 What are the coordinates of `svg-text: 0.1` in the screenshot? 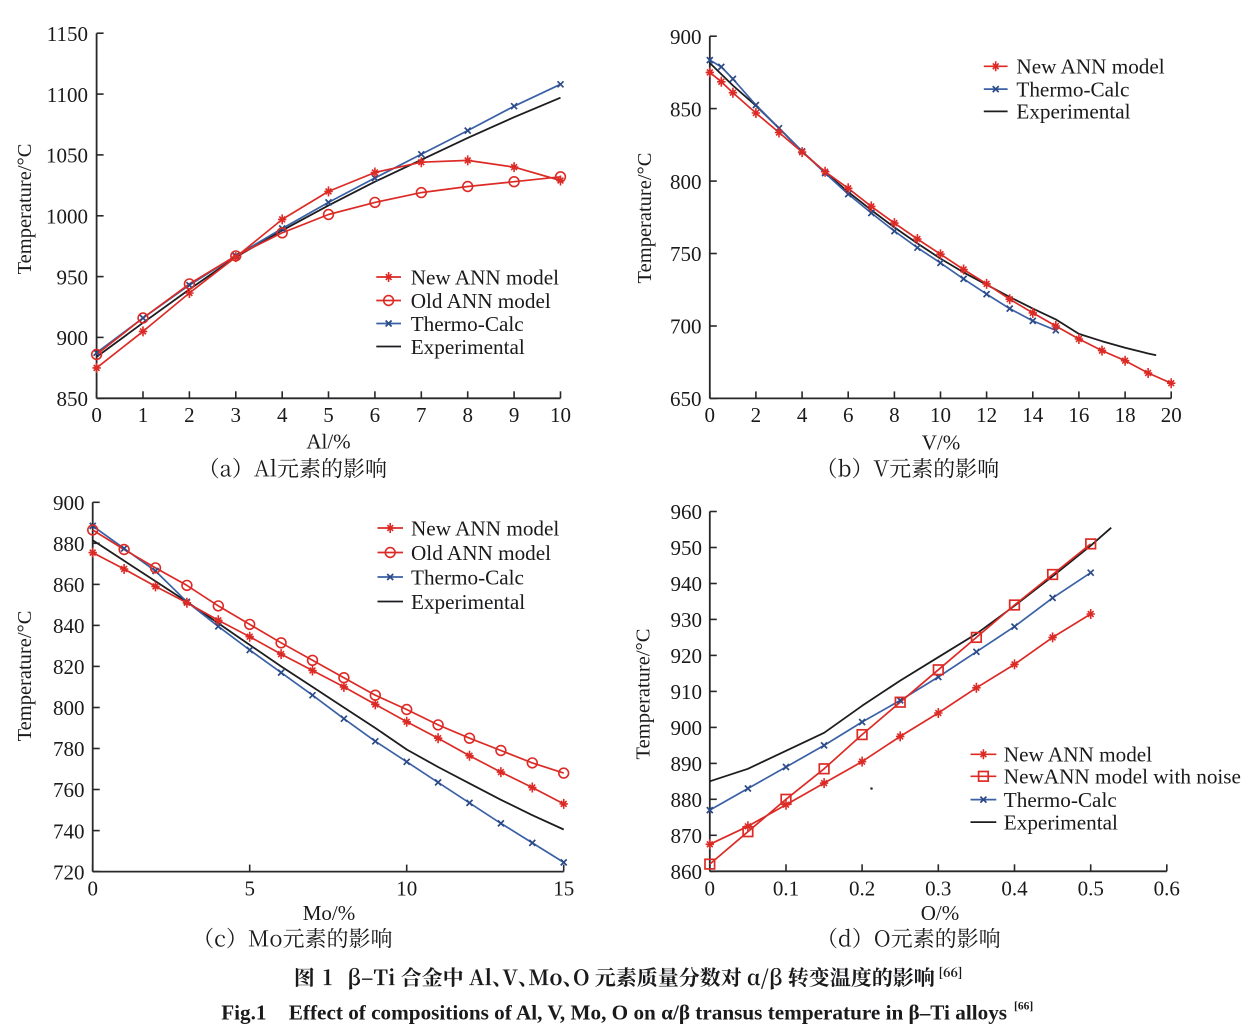 It's located at (786, 889).